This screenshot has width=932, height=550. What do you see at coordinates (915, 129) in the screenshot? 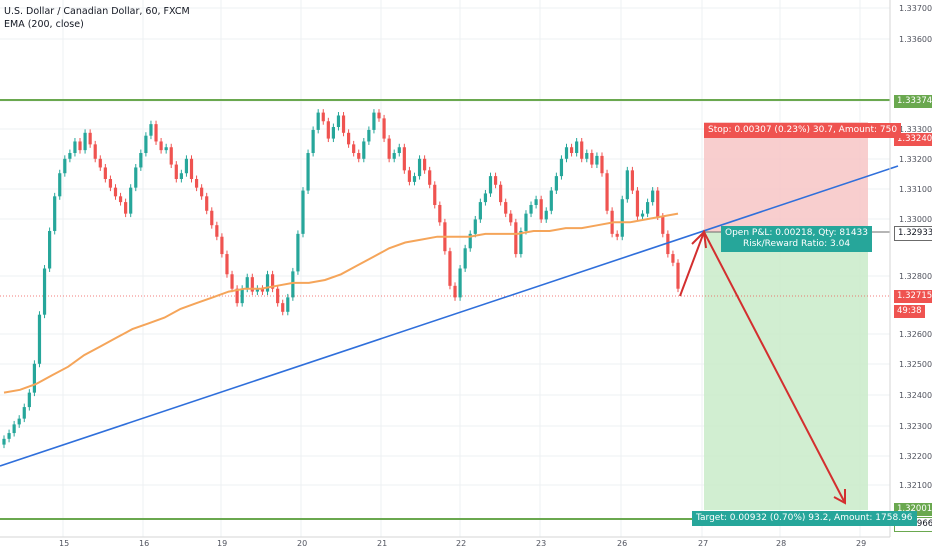
I see `price-tick-label: 1.33300` at bounding box center [915, 129].